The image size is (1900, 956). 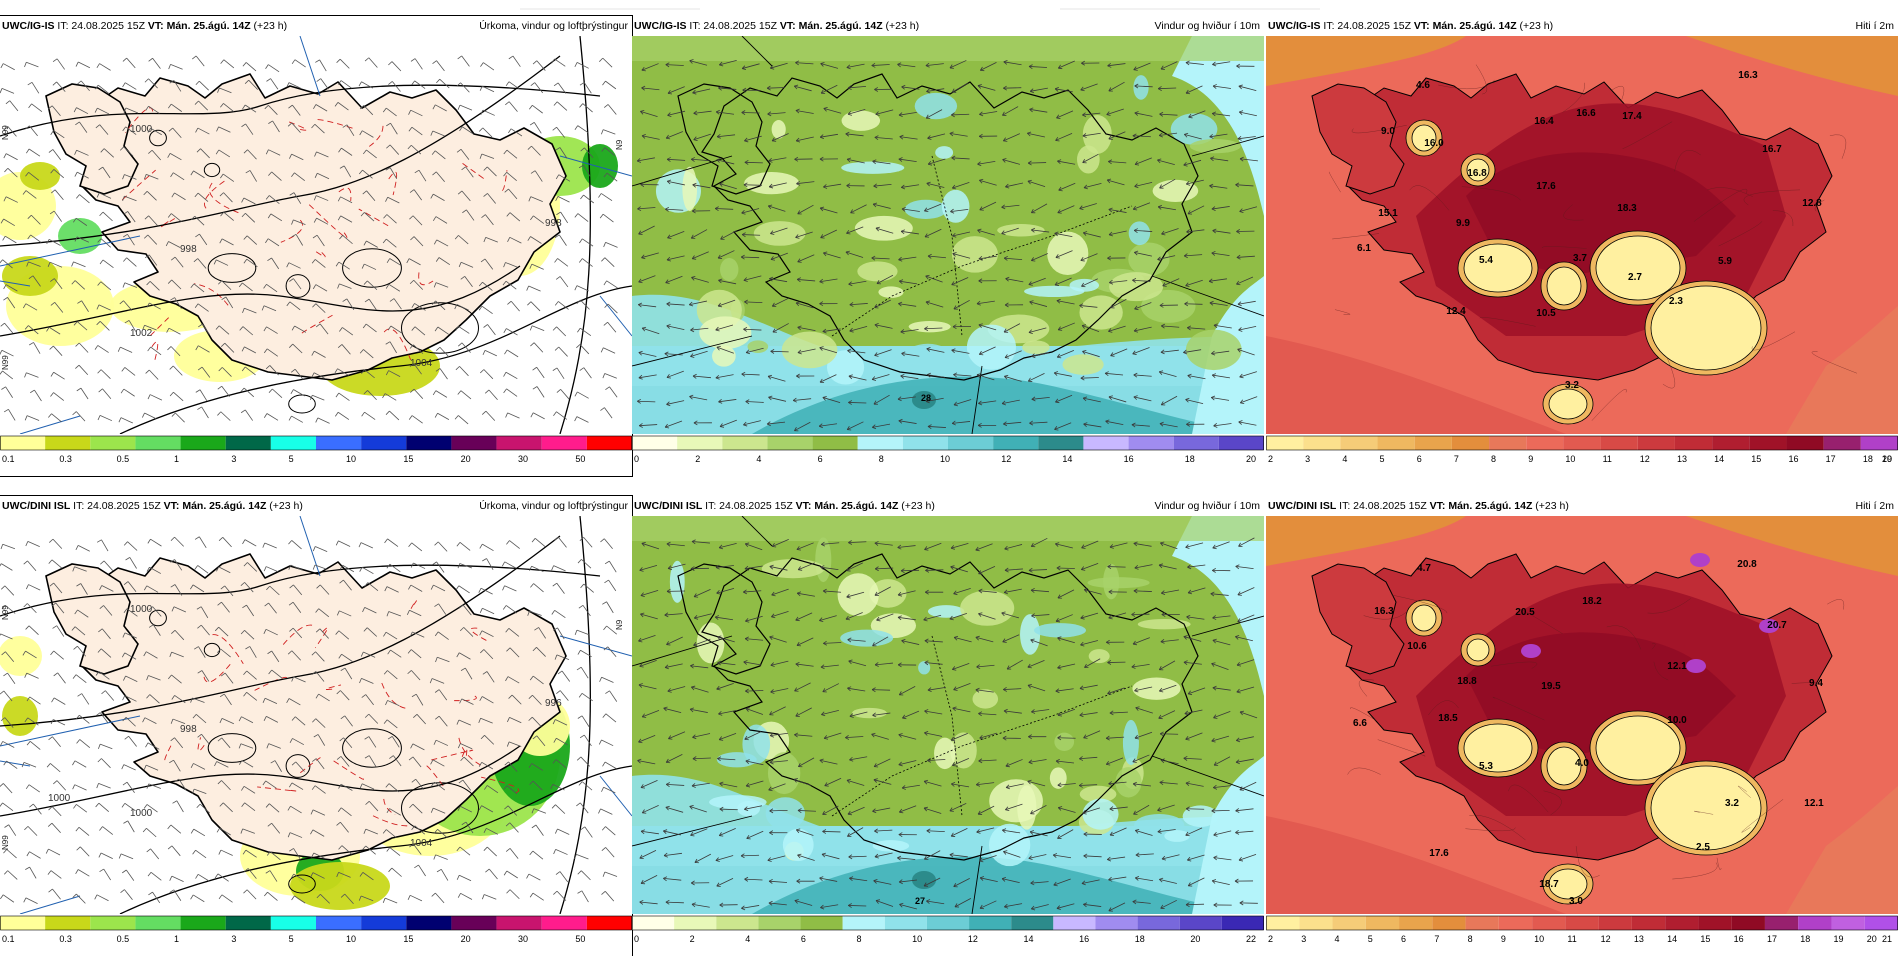 What do you see at coordinates (610, 9) in the screenshot?
I see `top-separator-left` at bounding box center [610, 9].